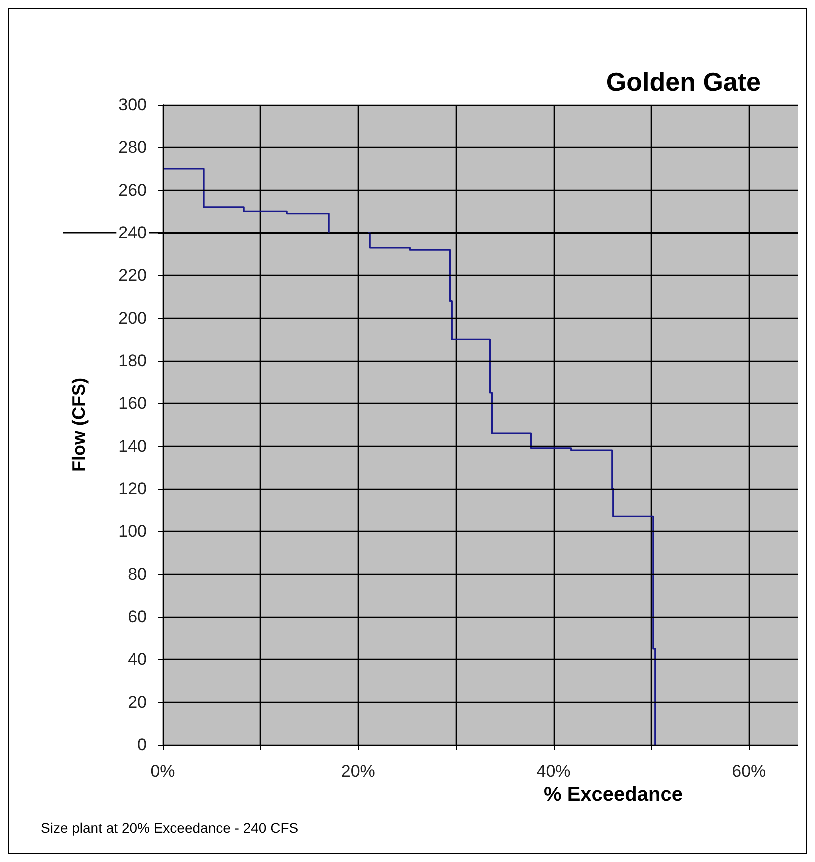  I want to click on y-tick-label: 40, so click(137, 660).